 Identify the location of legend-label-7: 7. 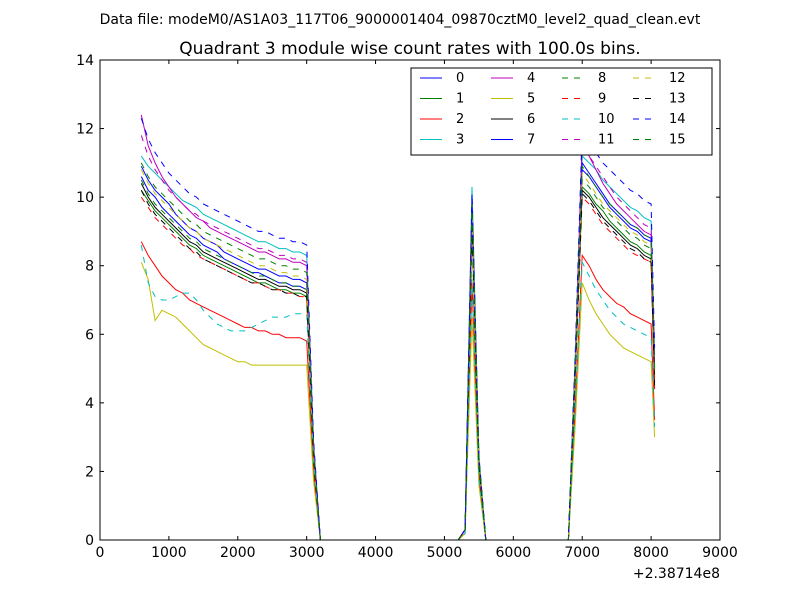
(531, 140).